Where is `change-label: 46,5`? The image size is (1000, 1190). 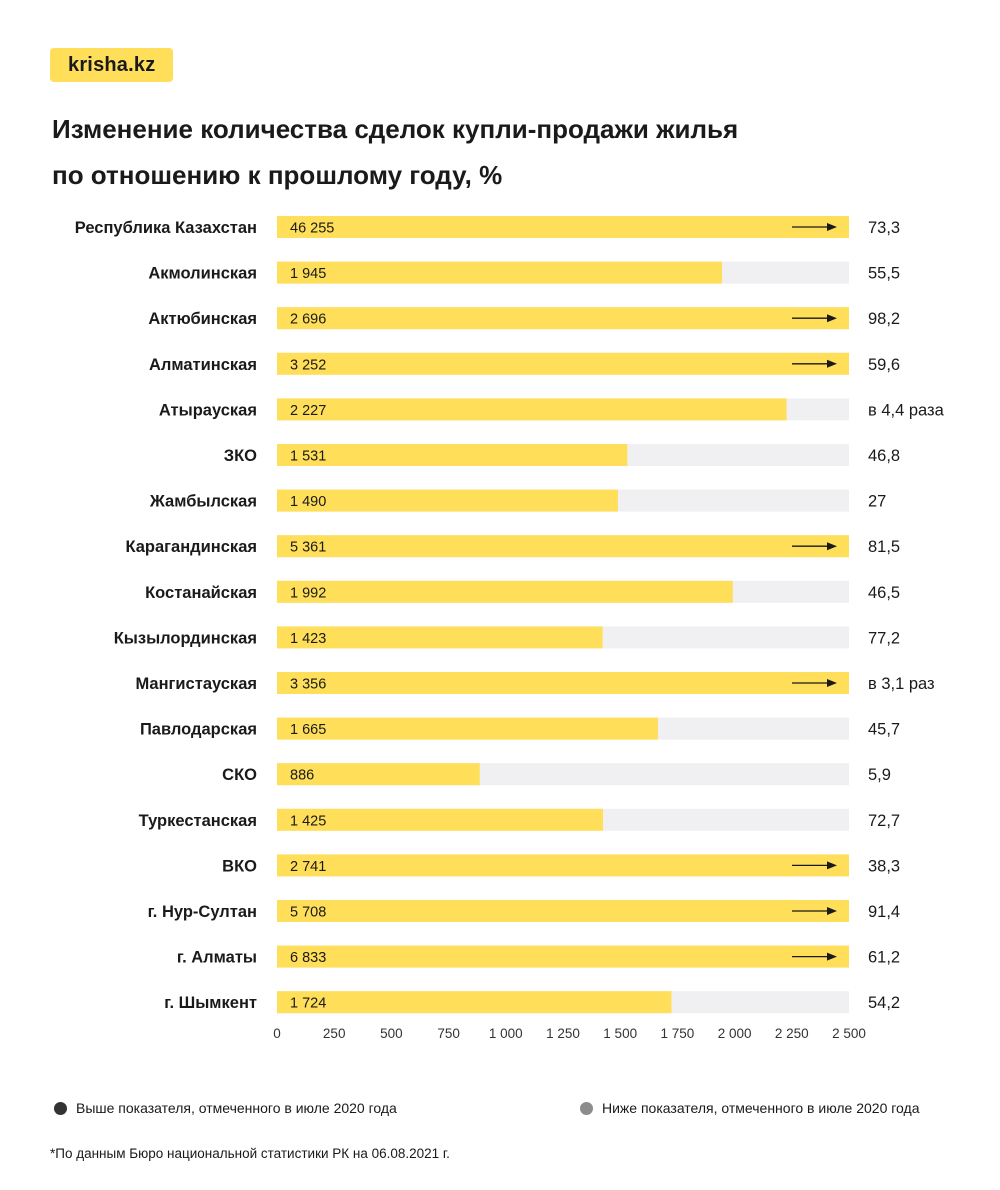
change-label: 46,5 is located at coordinates (884, 593).